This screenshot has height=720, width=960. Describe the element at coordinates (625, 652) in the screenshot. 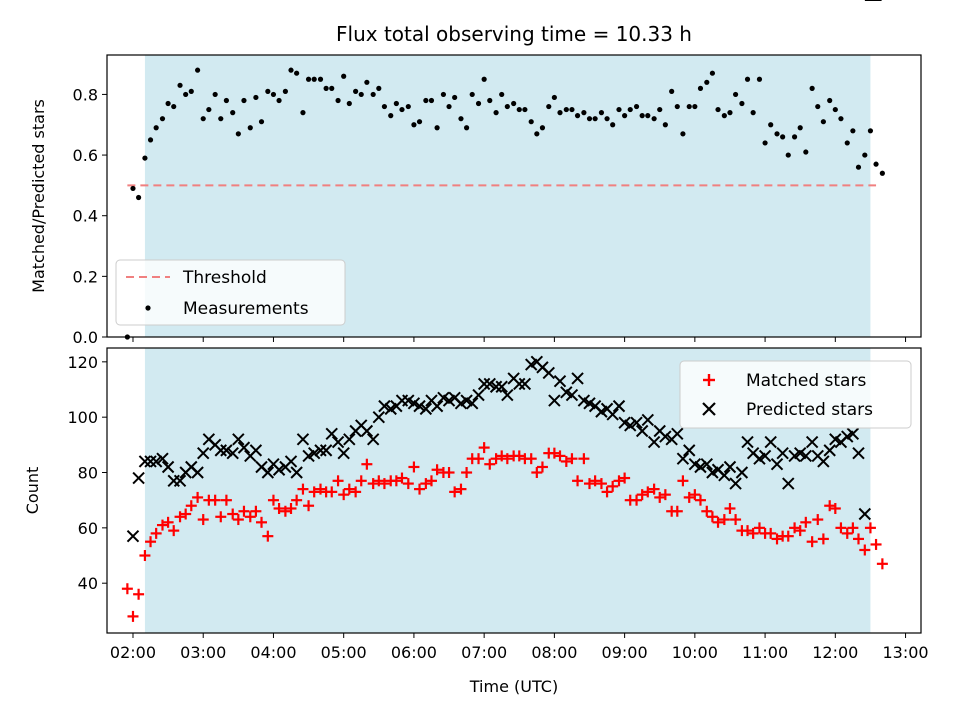

I see `x-tick-label: 09:00` at that location.